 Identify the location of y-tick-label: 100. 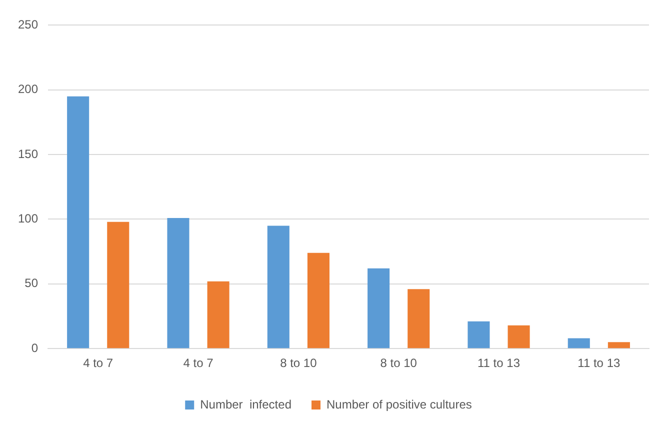
(28, 219).